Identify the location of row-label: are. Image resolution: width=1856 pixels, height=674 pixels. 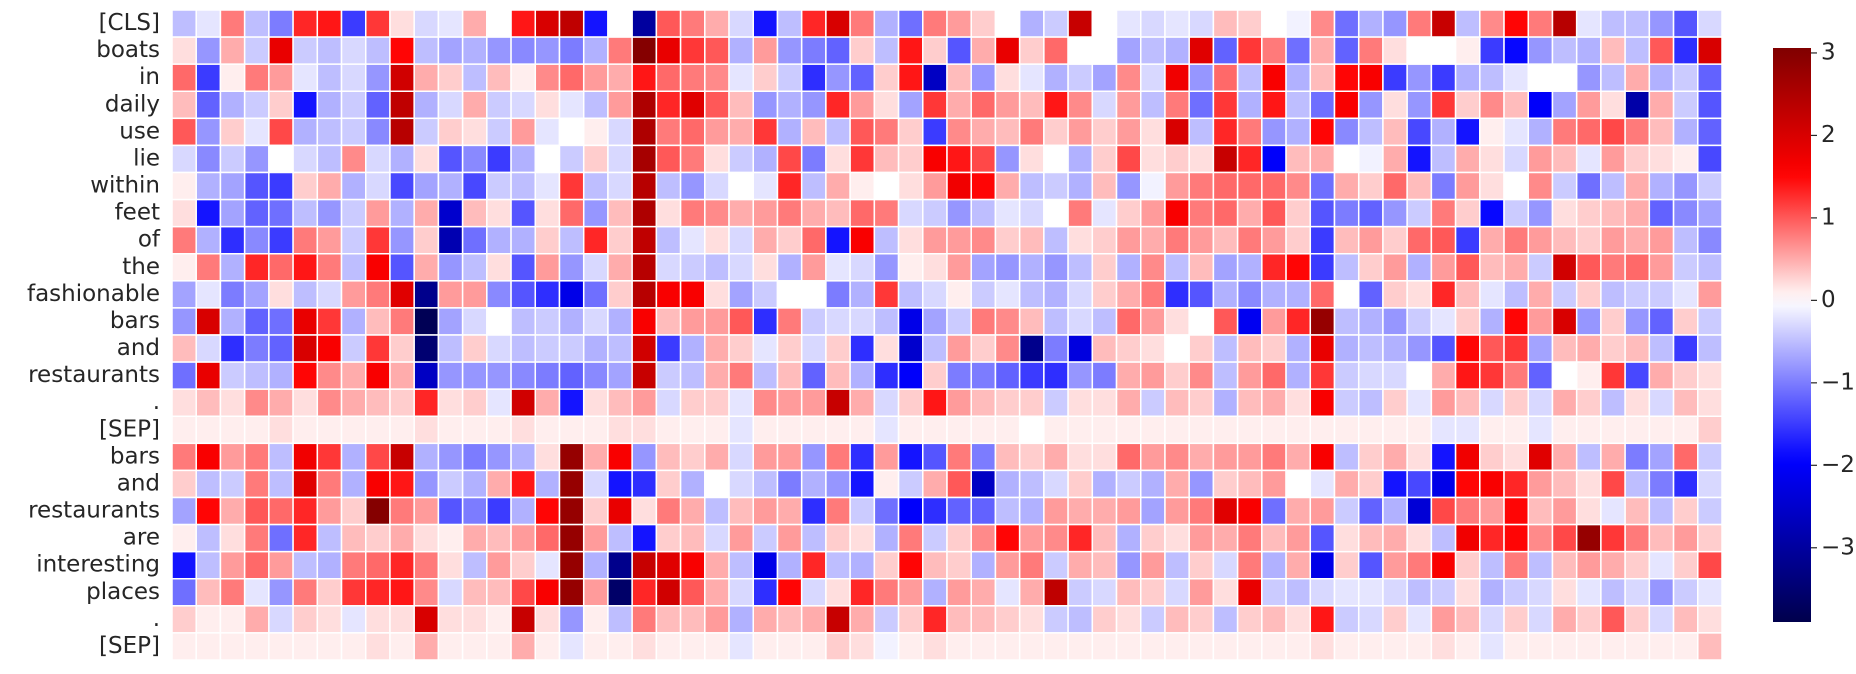
(141, 538).